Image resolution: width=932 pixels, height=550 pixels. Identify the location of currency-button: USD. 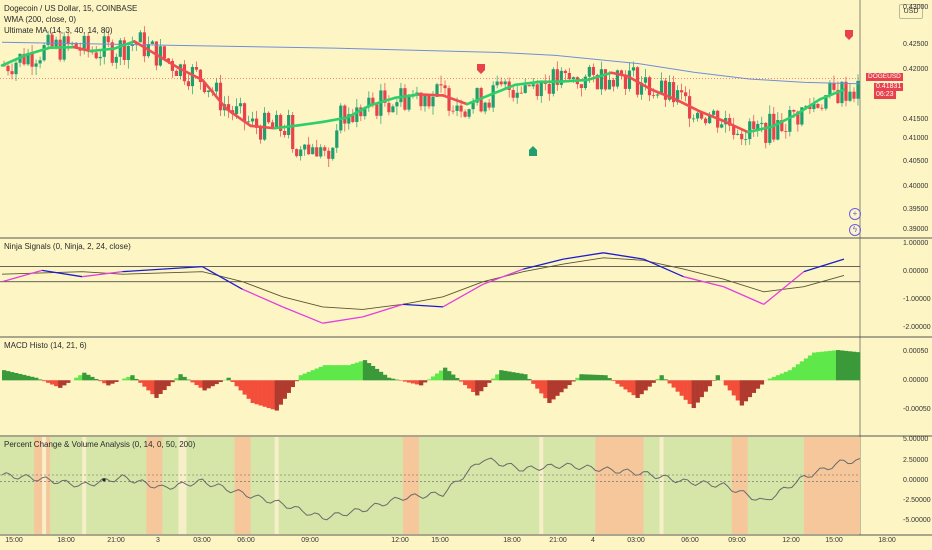
(911, 11).